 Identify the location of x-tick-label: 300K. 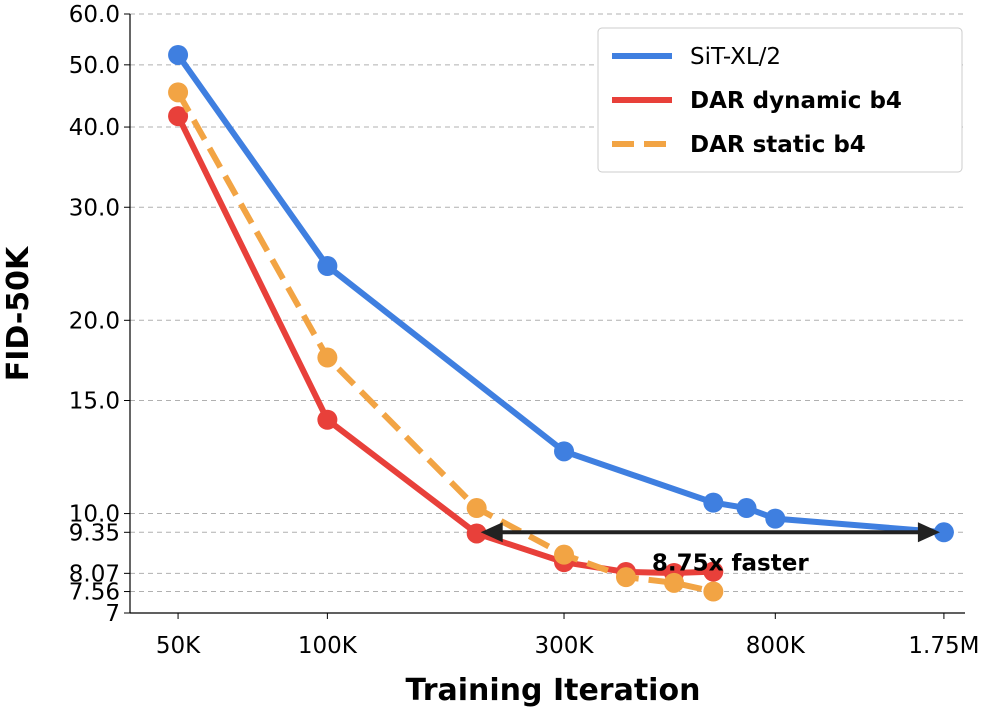
(565, 646).